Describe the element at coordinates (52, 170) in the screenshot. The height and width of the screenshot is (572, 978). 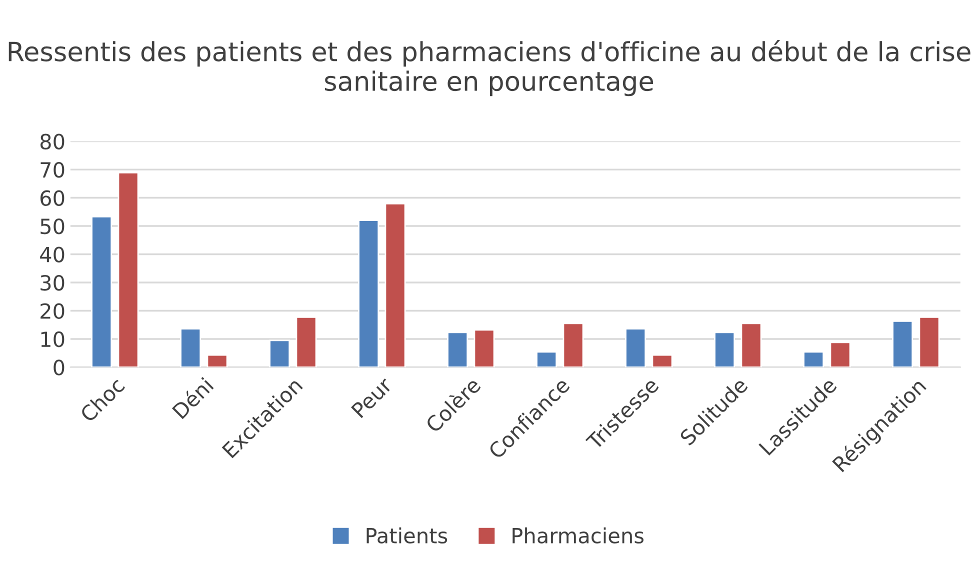
I see `y-tick-label: 70` at that location.